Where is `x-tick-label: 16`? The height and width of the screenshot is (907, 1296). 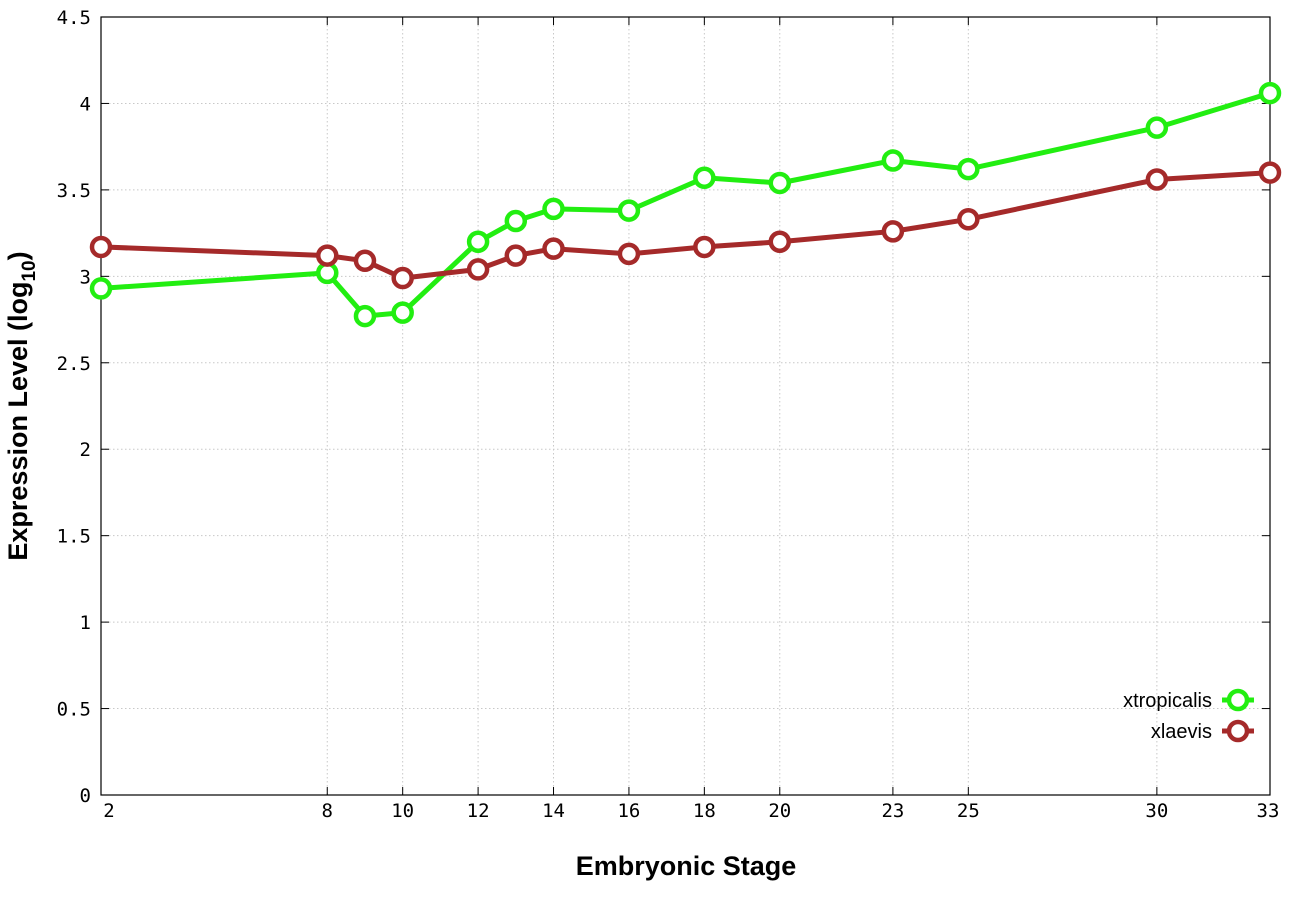
x-tick-label: 16 is located at coordinates (628, 811).